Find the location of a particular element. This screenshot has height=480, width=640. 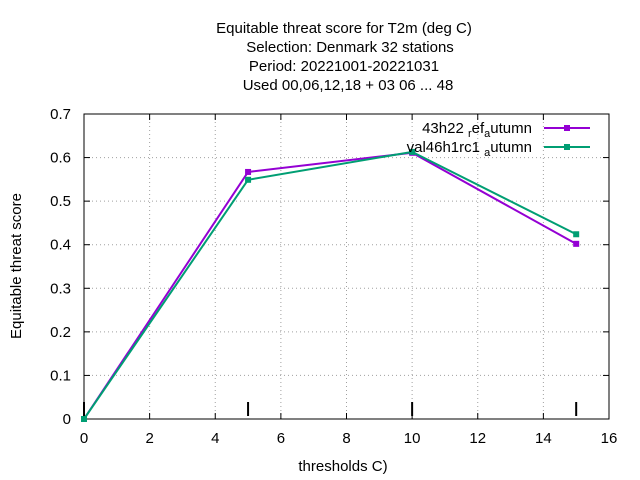

legend-label-series-1: 43h22 refautumn is located at coordinates (477, 130).